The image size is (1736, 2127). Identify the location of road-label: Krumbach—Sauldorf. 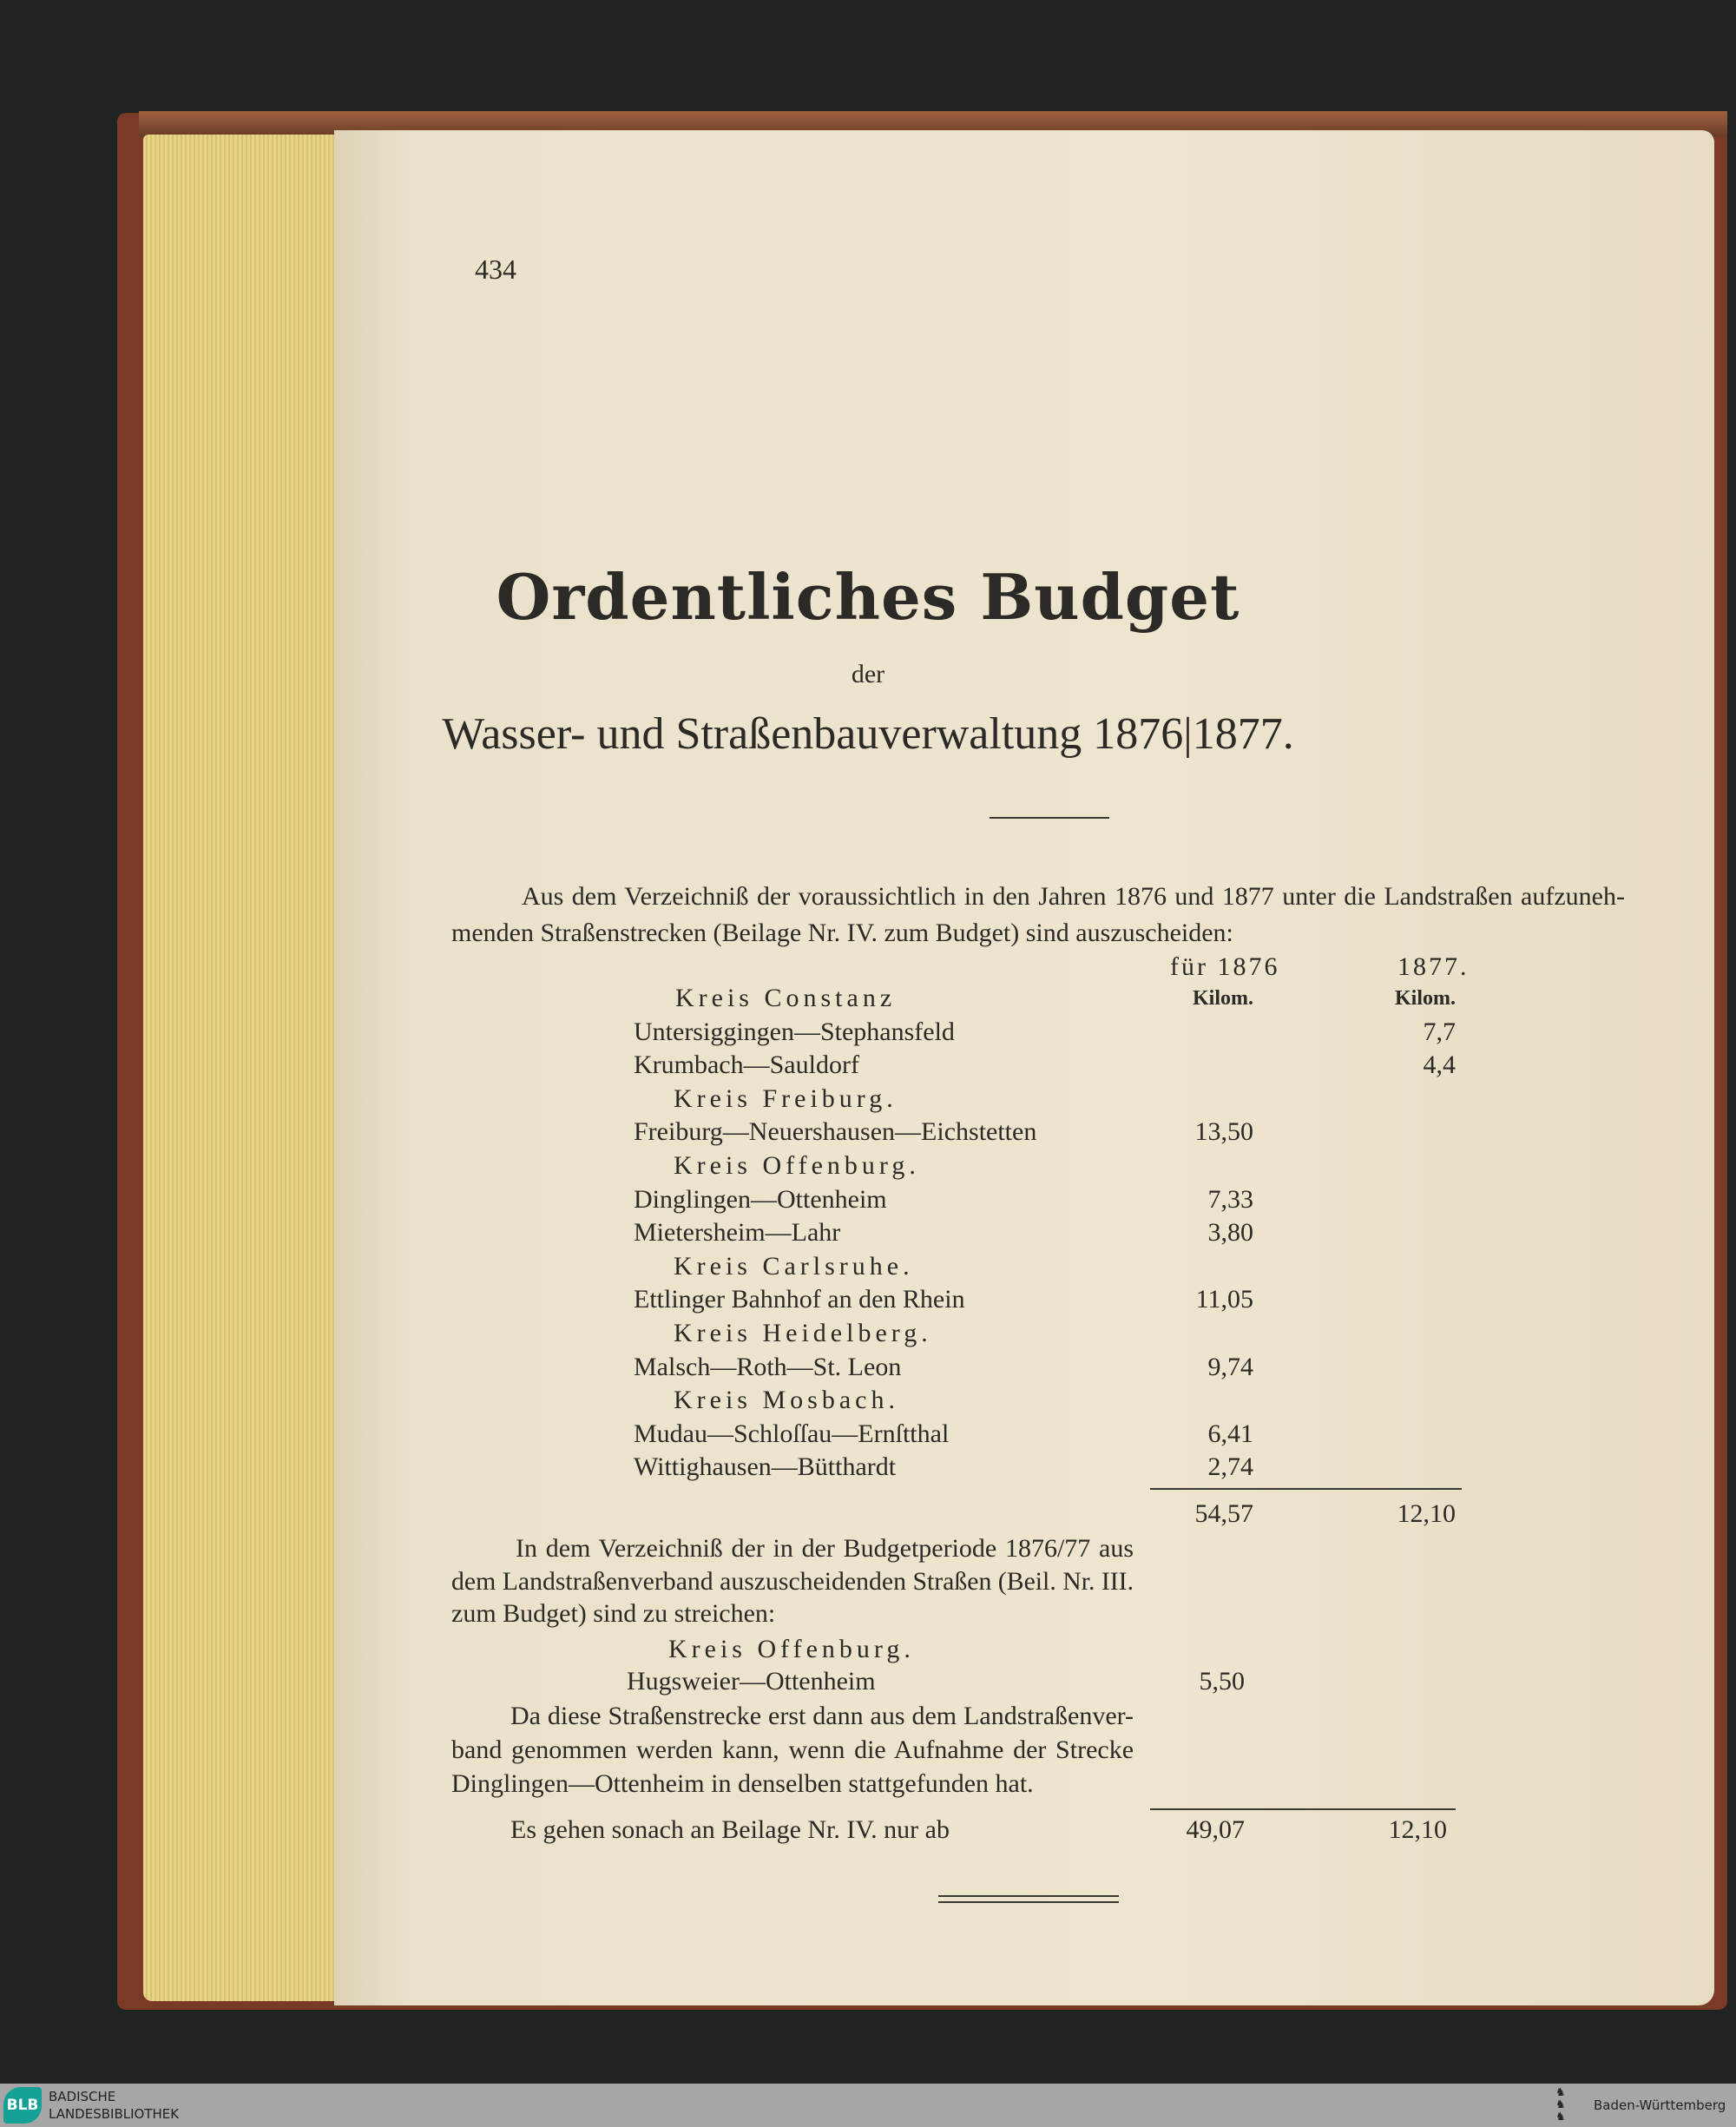
(746, 1064).